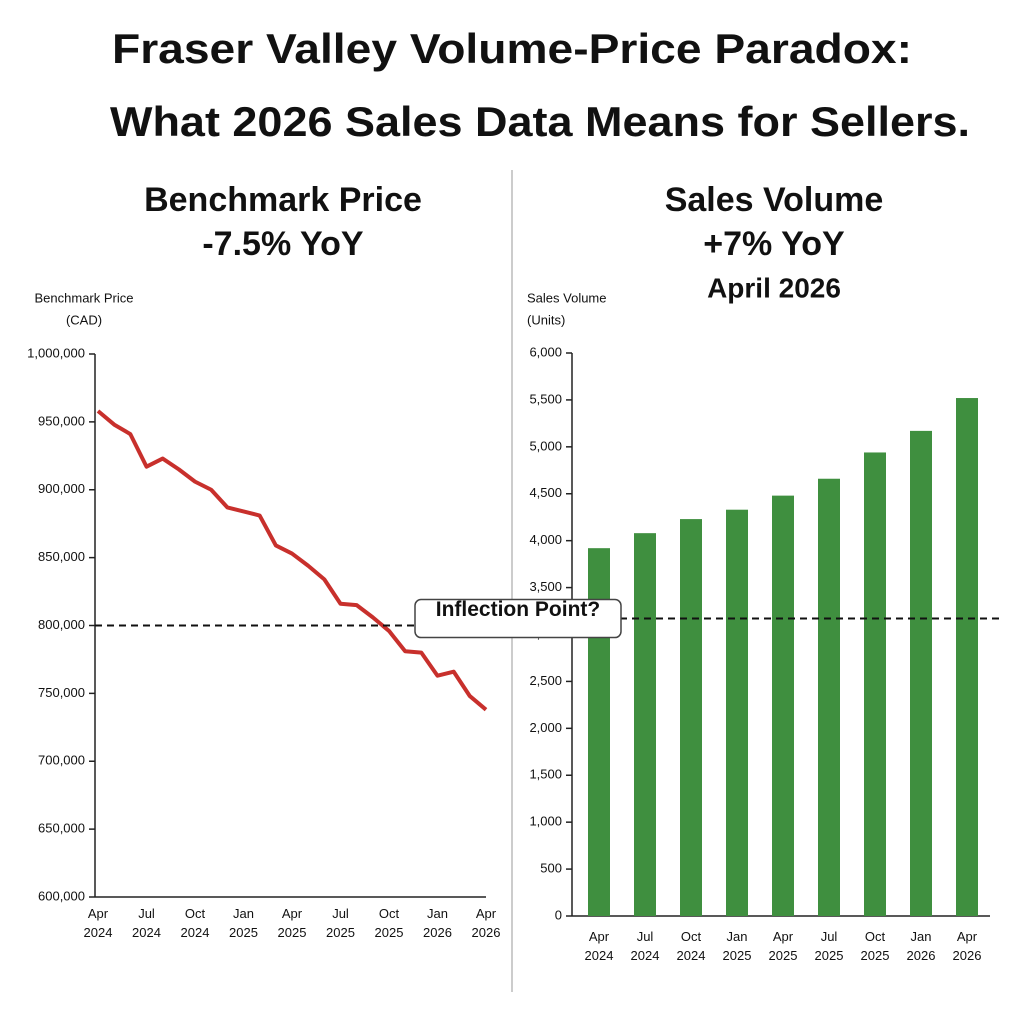 The image size is (1024, 1024). I want to click on y-tick-label: 2,000, so click(545, 727).